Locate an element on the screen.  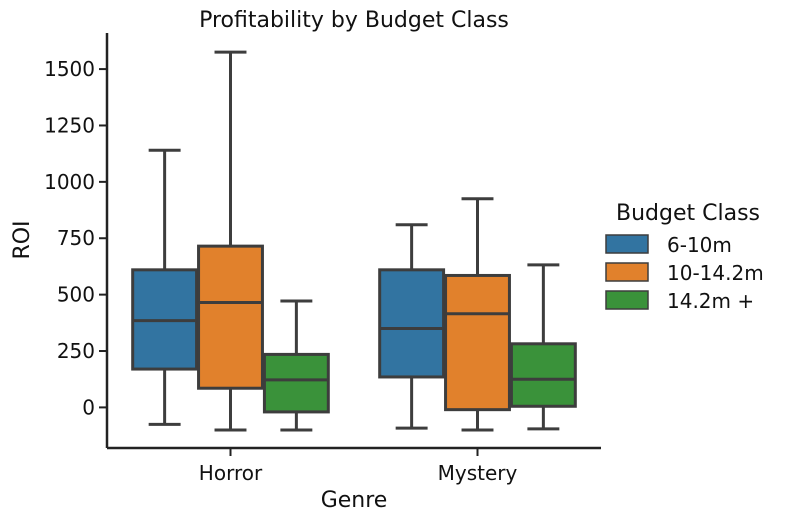
x-tick-label: Mystery is located at coordinates (478, 473).